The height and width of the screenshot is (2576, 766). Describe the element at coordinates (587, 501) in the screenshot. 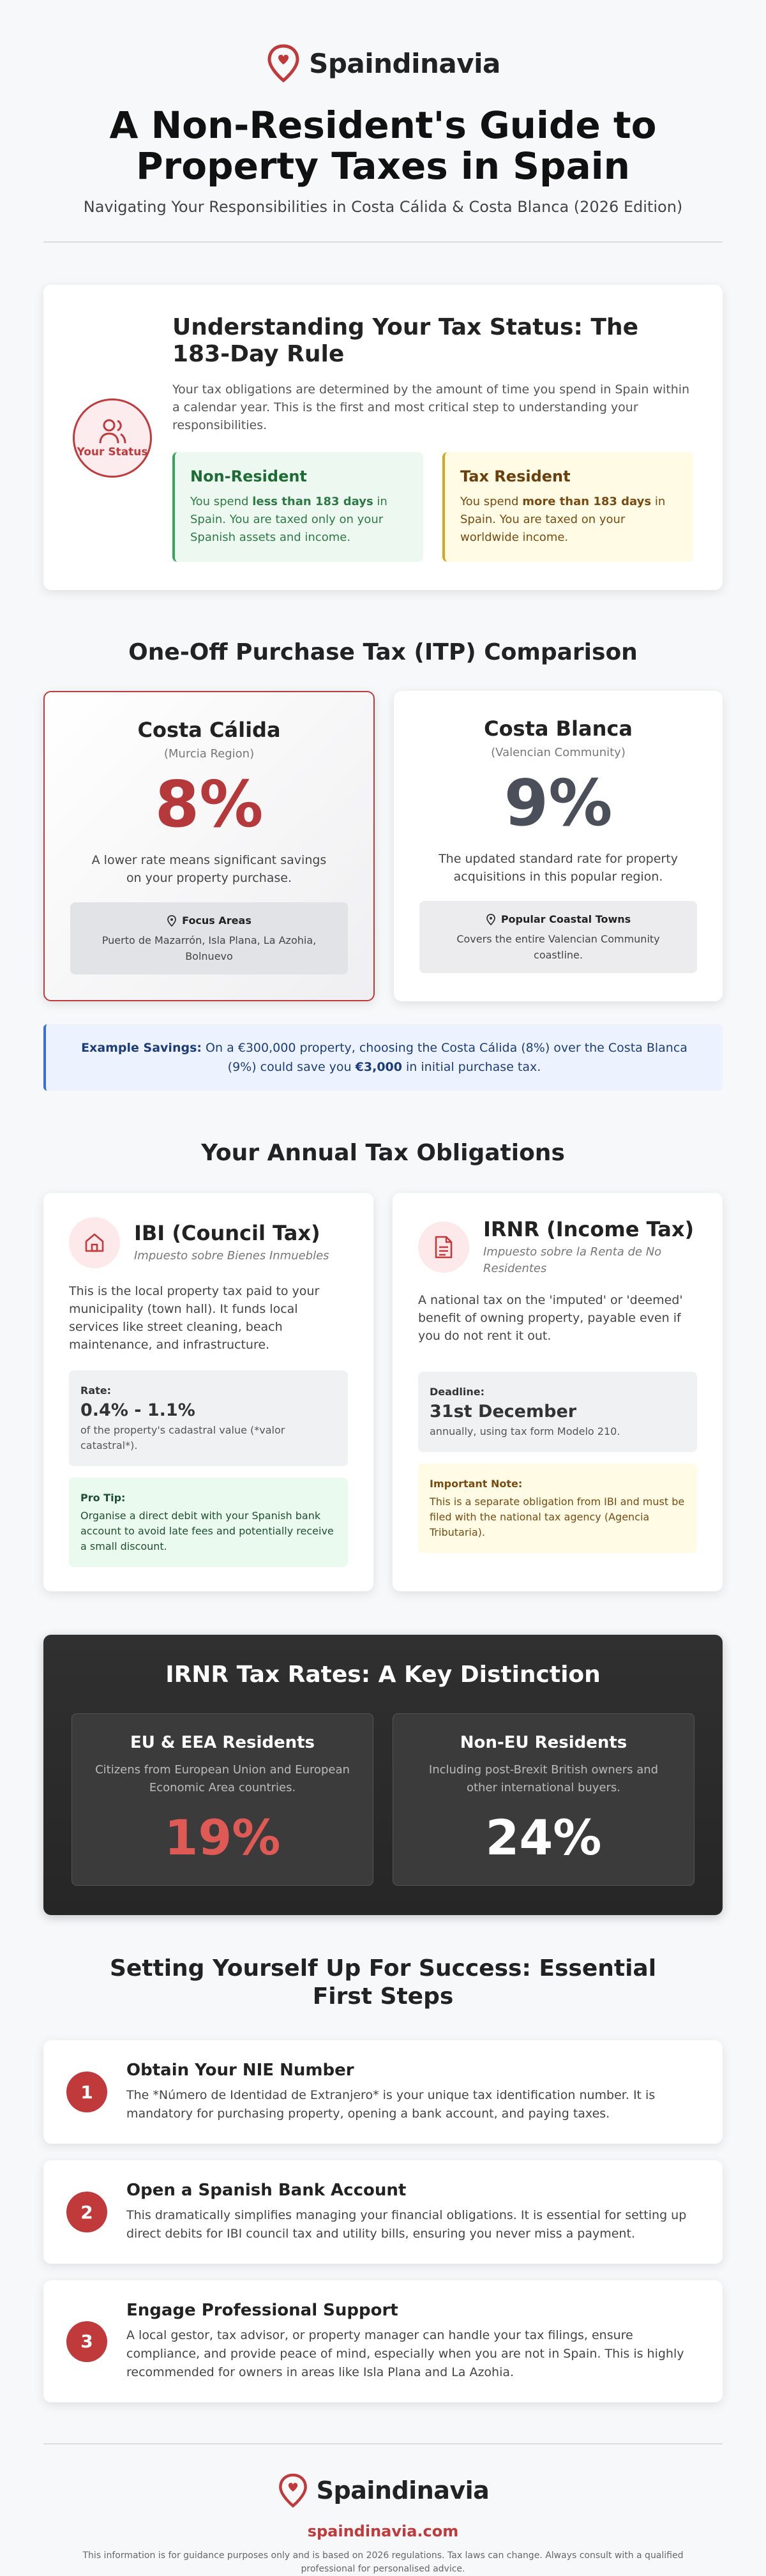

I see `card-bold: more than 183 days` at that location.